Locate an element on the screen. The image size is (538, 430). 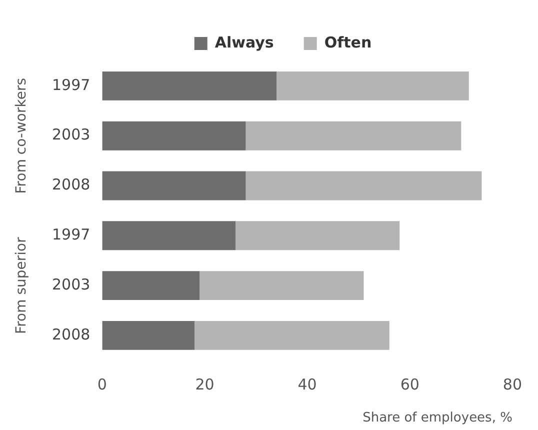
x-axis-title: Share of employees, % is located at coordinates (437, 418).